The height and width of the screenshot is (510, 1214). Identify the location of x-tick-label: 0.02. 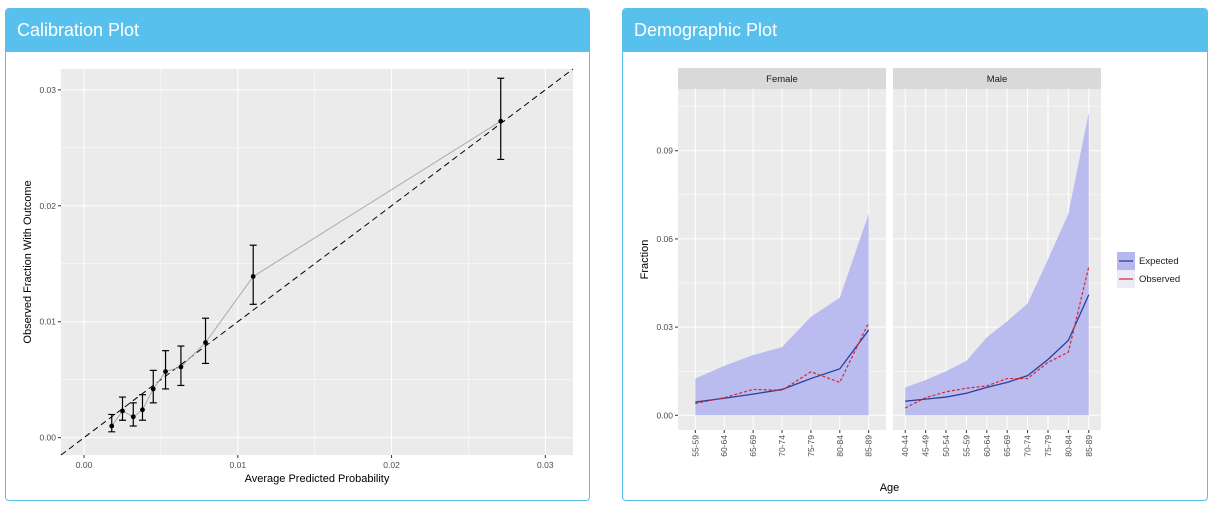
(391, 465).